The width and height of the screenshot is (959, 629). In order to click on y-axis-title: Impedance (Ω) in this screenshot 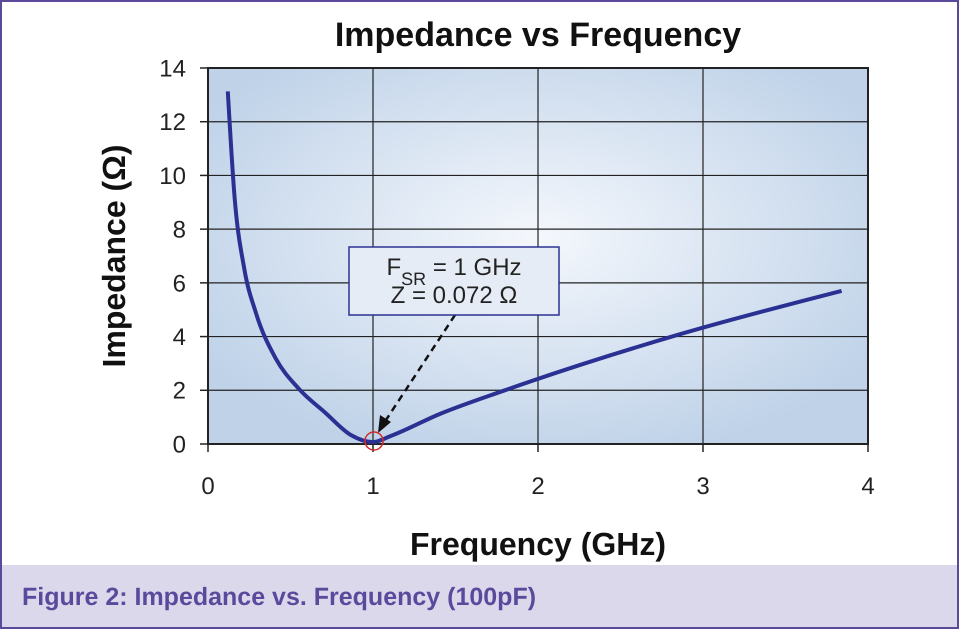, I will do `click(114, 256)`.